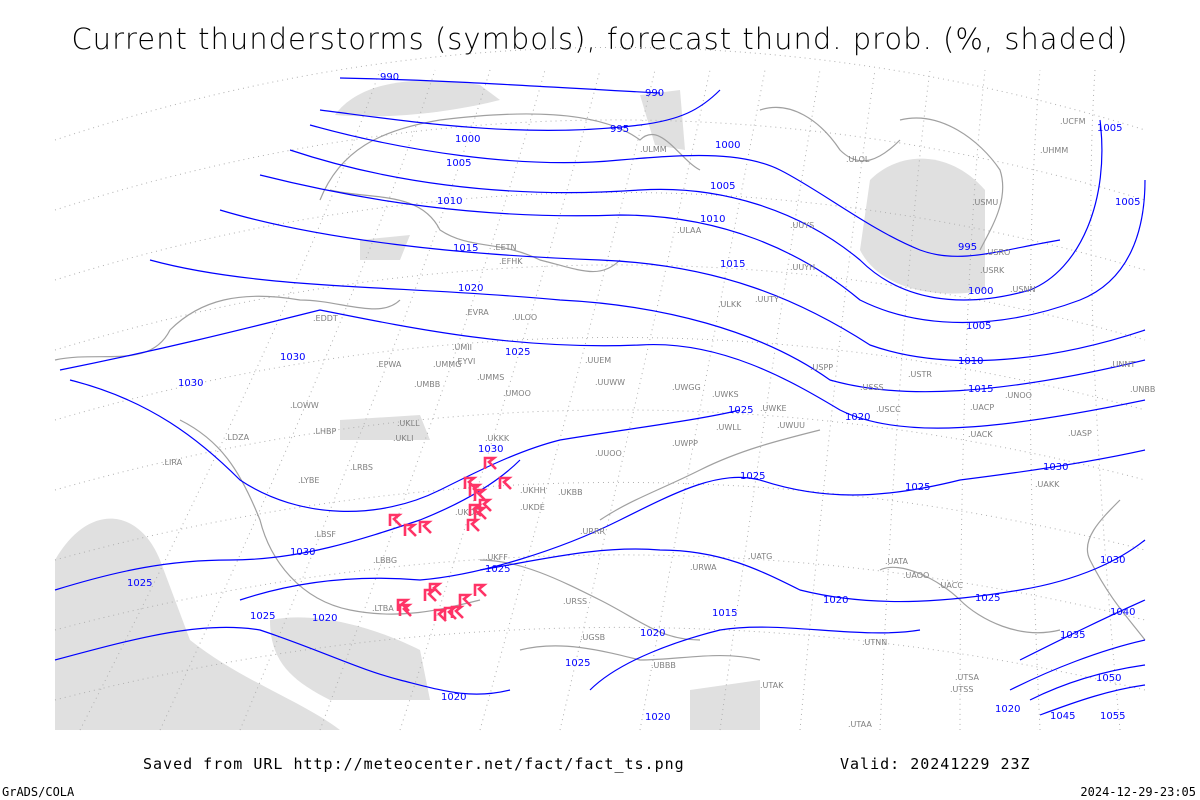 This screenshot has width=1200, height=800. What do you see at coordinates (967, 677) in the screenshot?
I see `station-label: .UTSA` at bounding box center [967, 677].